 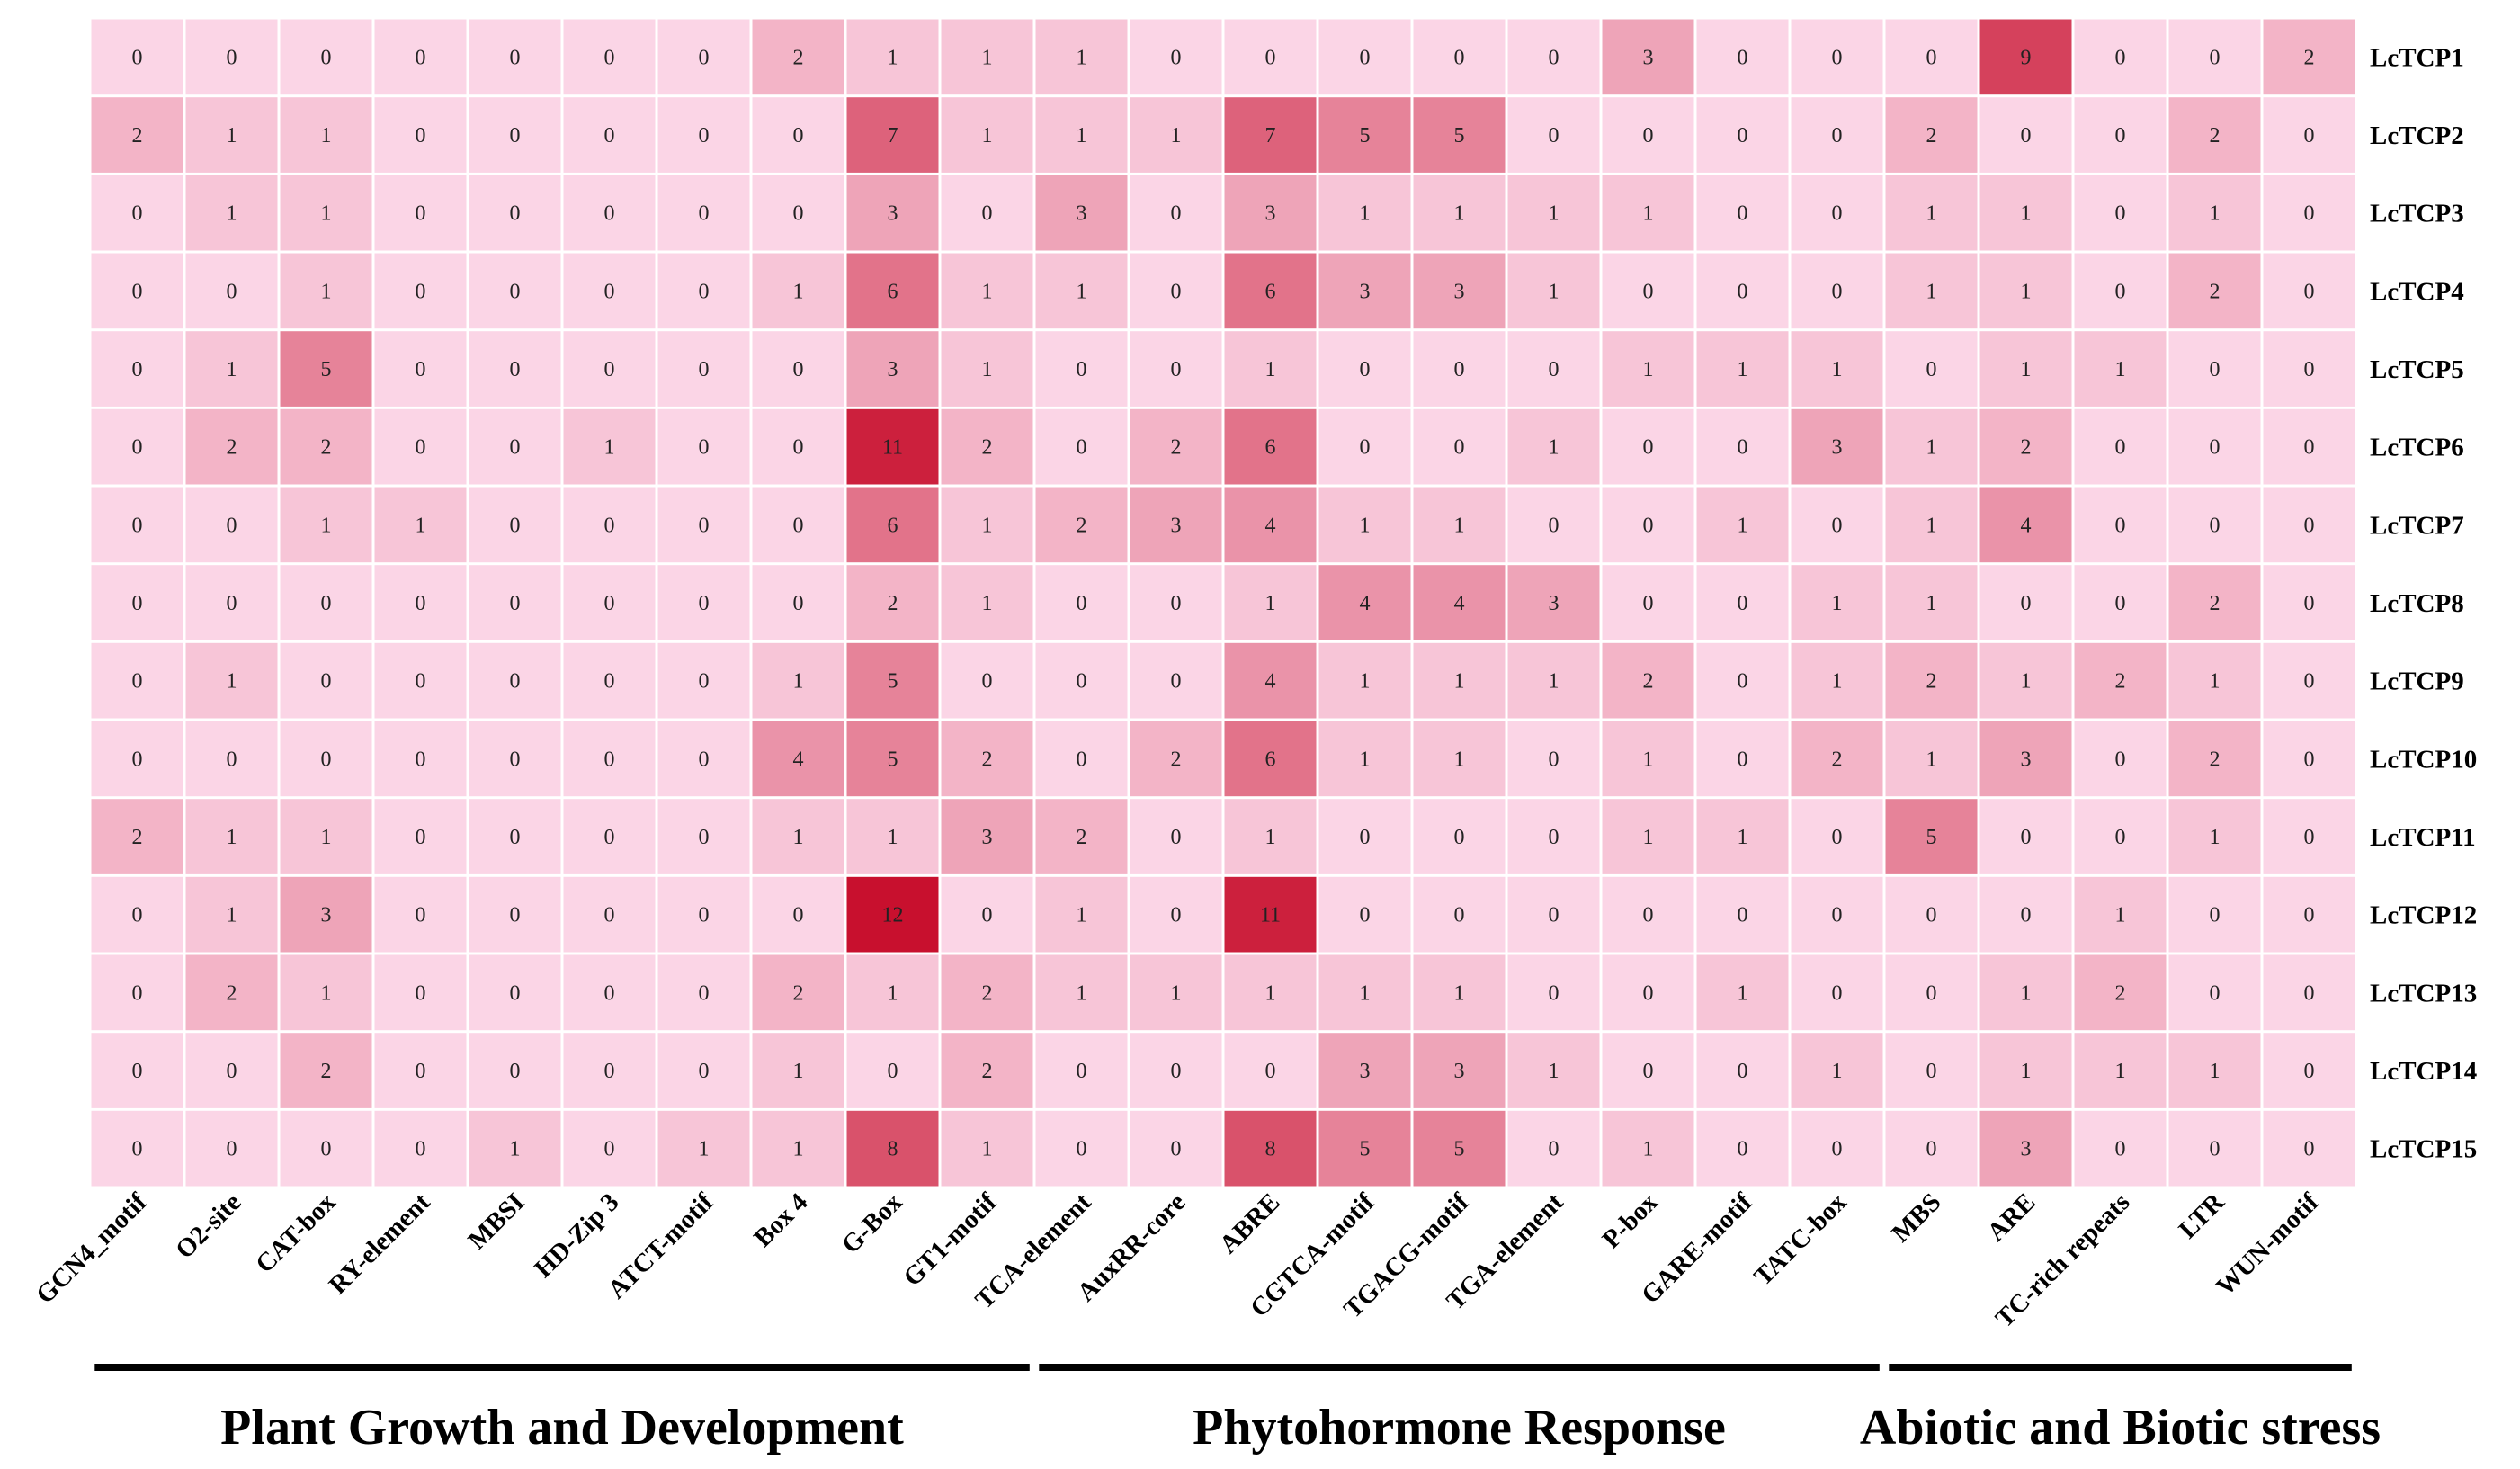 I want to click on cell-value-label: 5, so click(x=1365, y=136).